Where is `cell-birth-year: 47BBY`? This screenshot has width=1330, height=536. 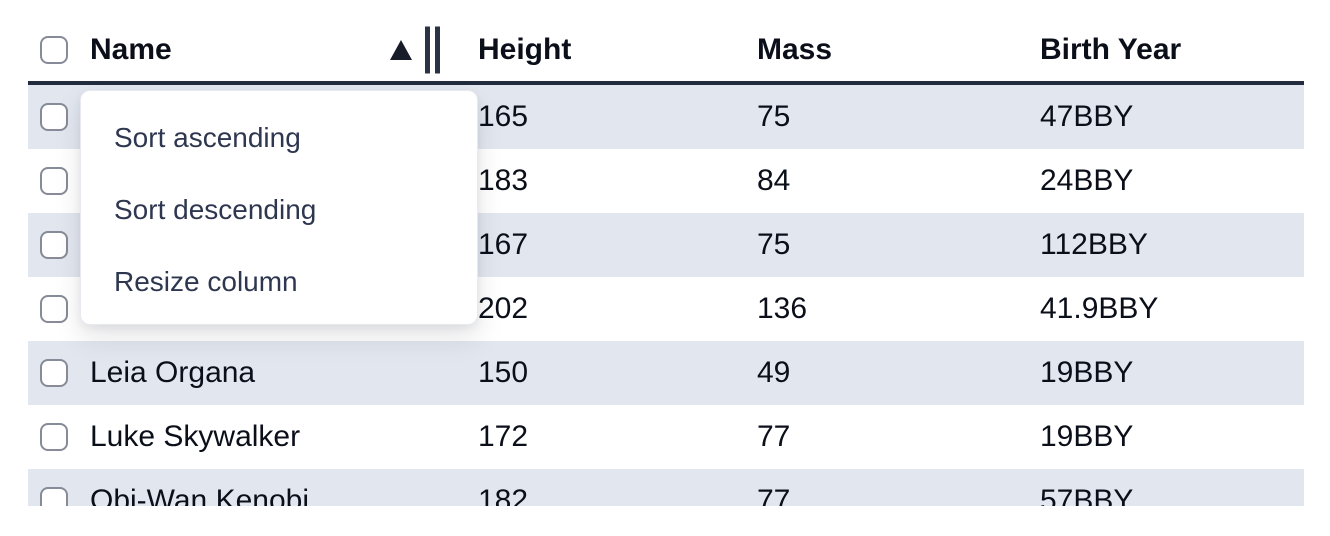 cell-birth-year: 47BBY is located at coordinates (1087, 116).